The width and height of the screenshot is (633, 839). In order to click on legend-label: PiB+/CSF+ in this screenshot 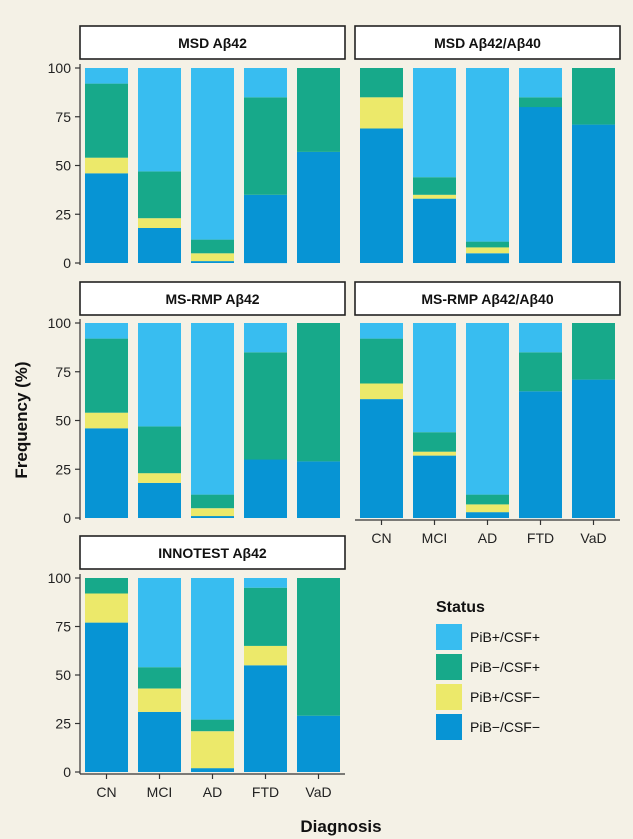, I will do `click(505, 637)`.